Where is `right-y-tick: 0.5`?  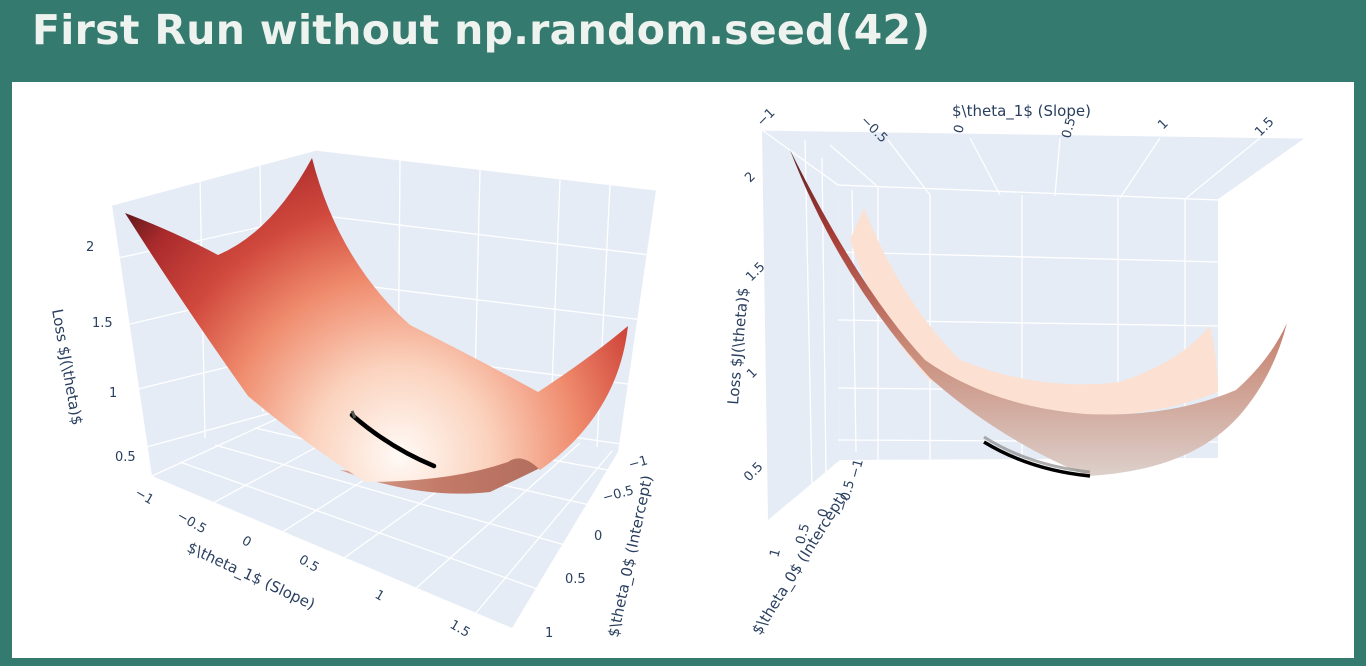 right-y-tick: 0.5 is located at coordinates (803, 534).